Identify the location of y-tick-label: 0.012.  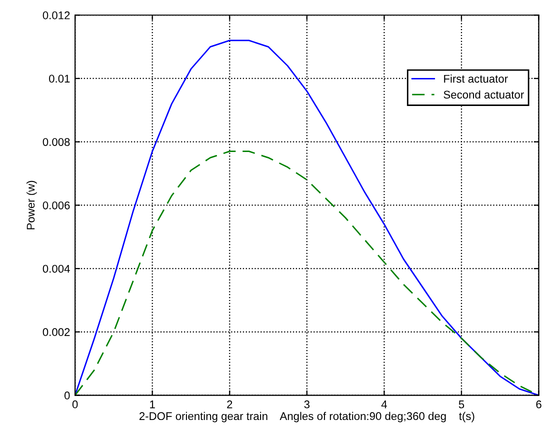
(56, 15).